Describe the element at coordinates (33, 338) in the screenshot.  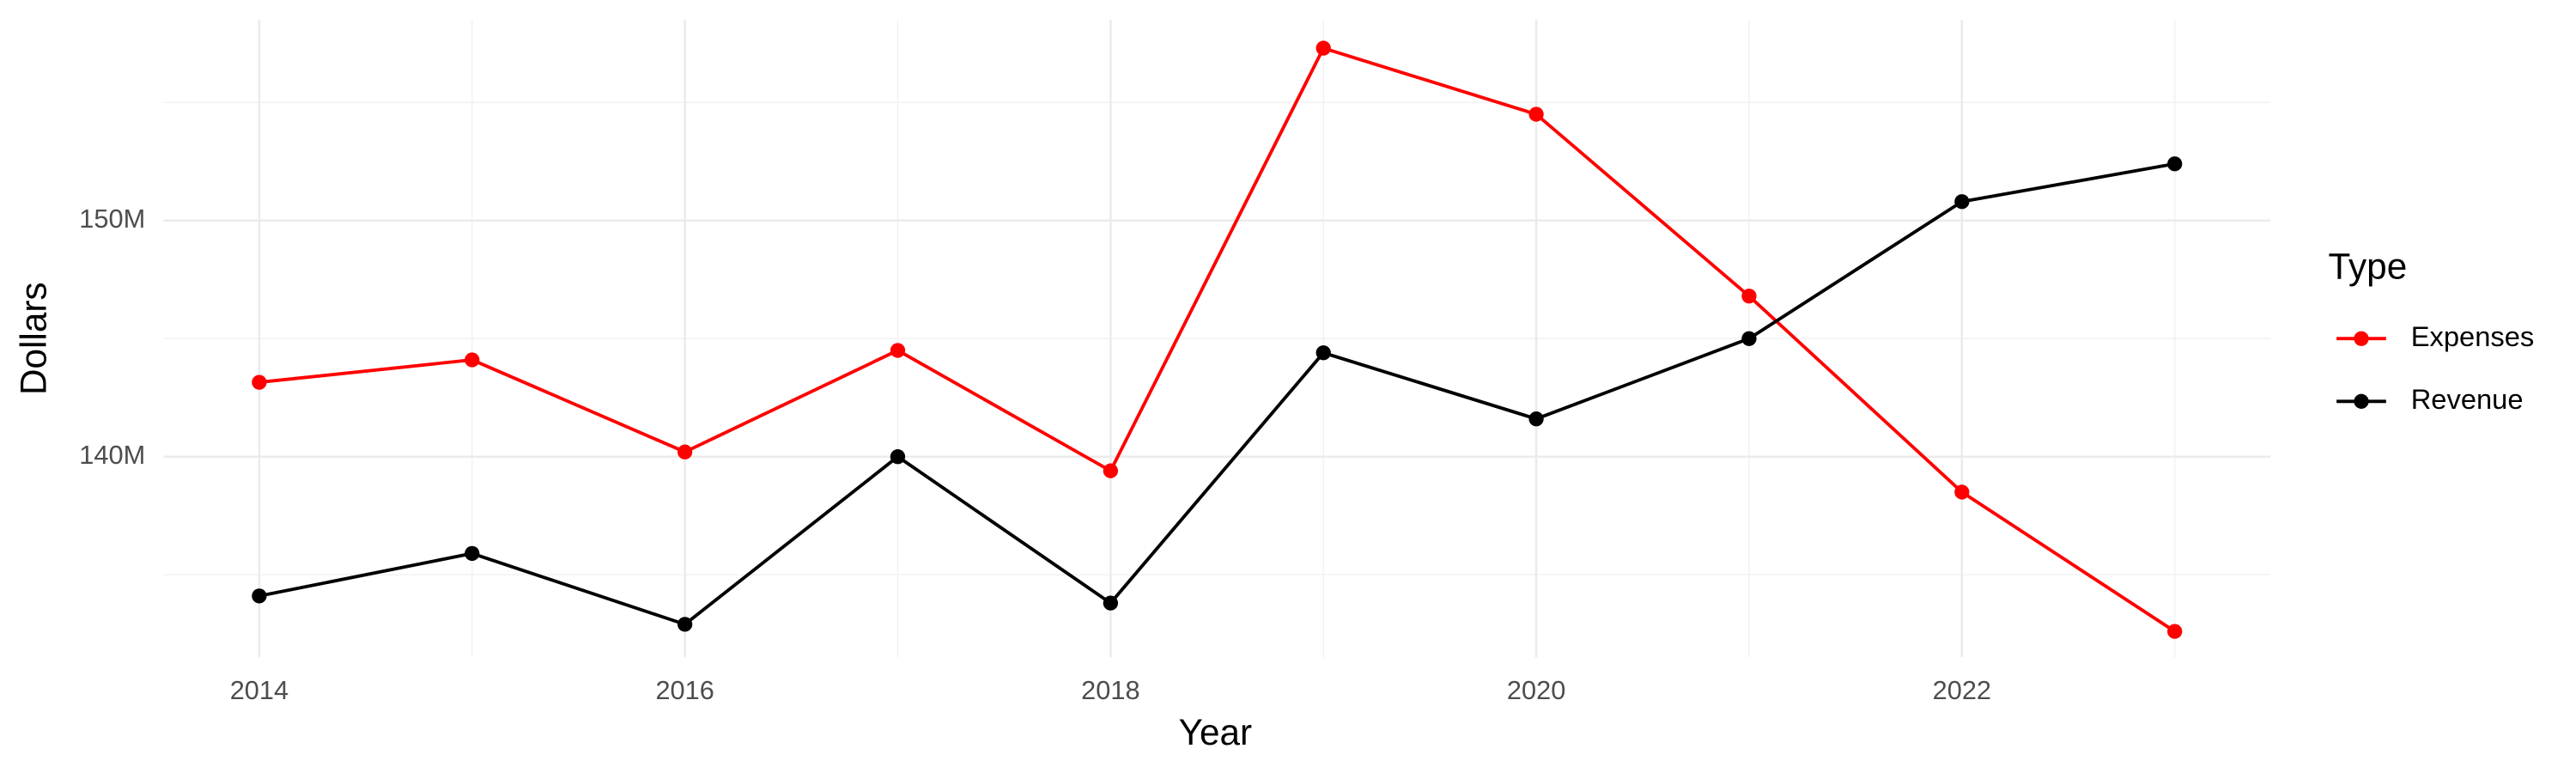
I see `y-axis-title: Dollars` at that location.